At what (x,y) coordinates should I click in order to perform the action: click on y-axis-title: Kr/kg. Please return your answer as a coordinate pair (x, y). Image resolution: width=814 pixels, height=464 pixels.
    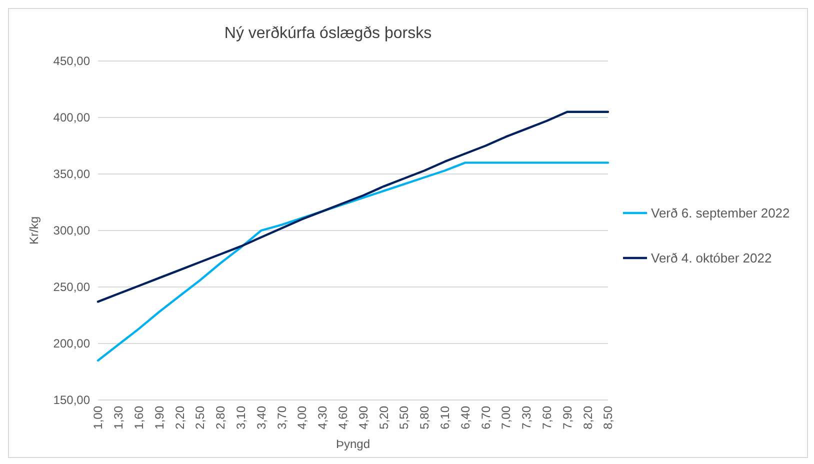
    Looking at the image, I should click on (34, 230).